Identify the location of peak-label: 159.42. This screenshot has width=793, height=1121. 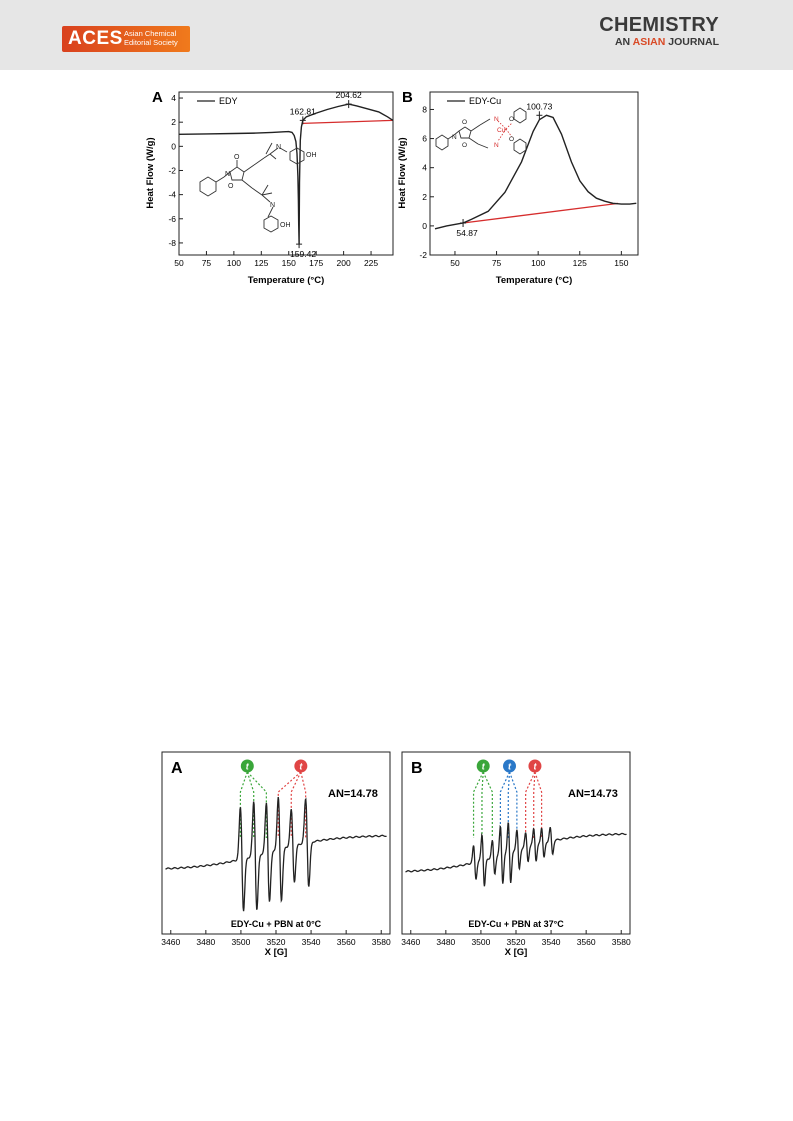
(303, 254).